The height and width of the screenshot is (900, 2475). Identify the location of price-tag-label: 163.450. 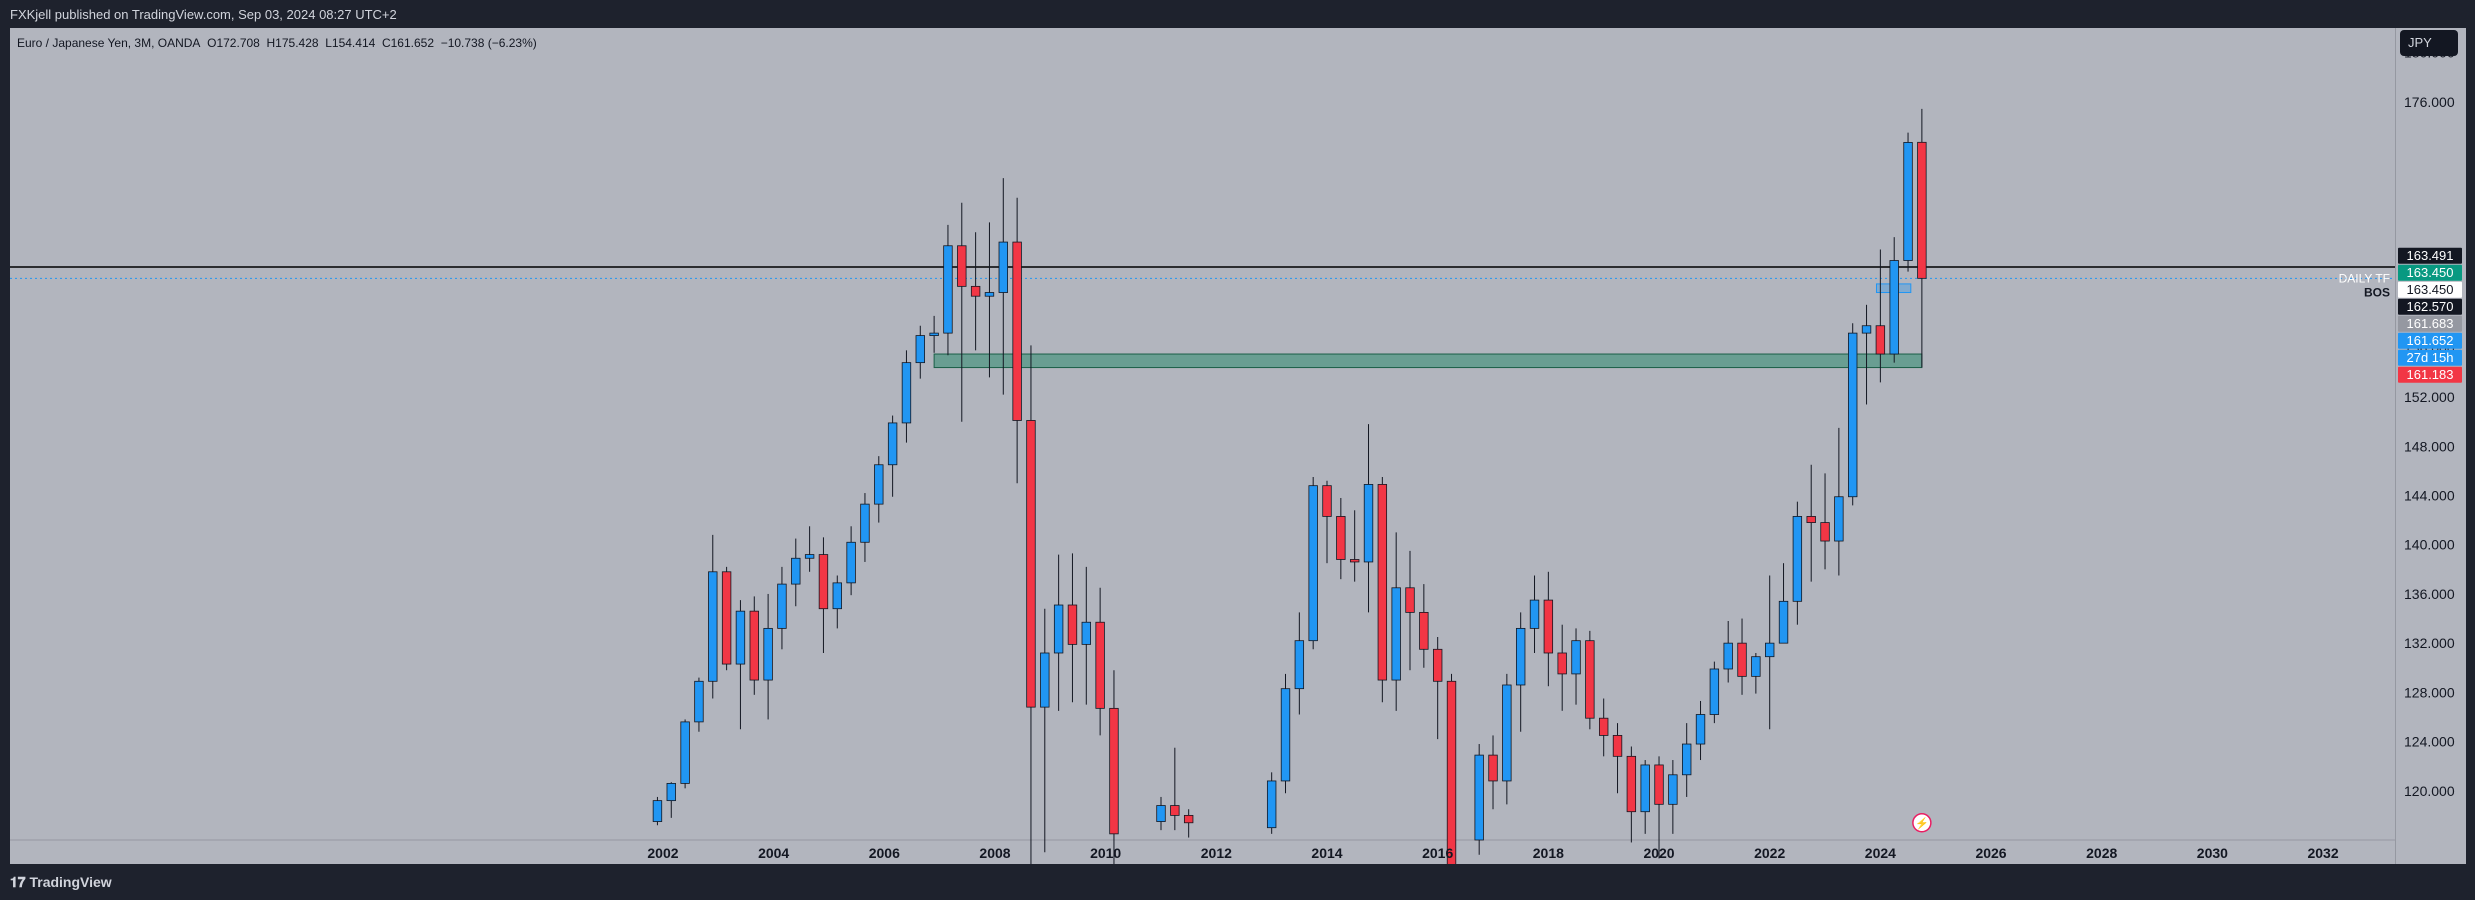
(2430, 289).